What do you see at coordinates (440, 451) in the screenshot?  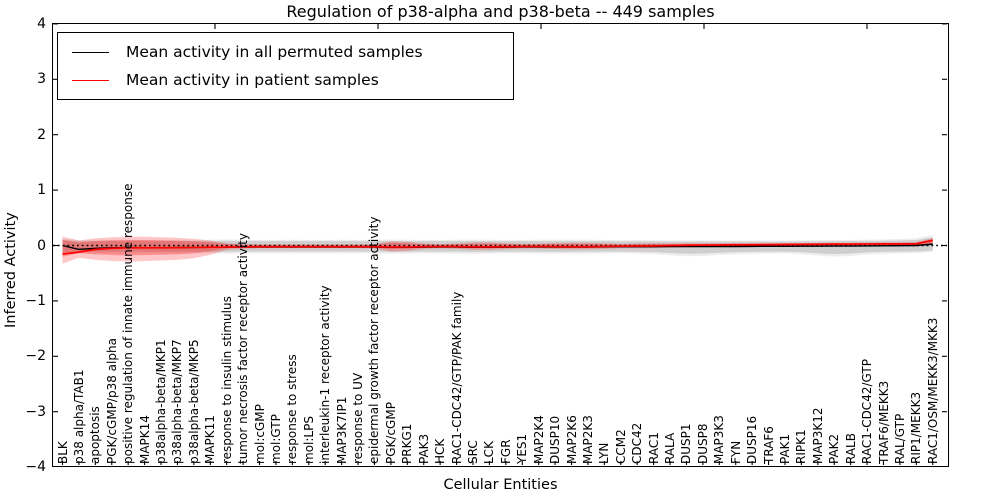 I see `x-tick-label: HCK` at bounding box center [440, 451].